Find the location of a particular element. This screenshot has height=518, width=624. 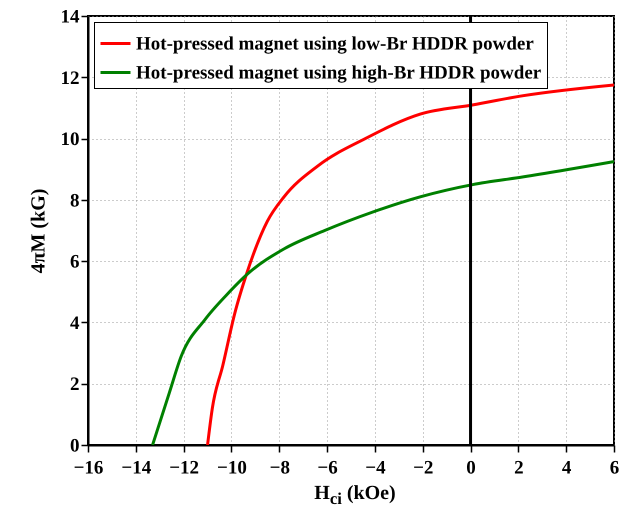

x-tick-label: −2 is located at coordinates (423, 468).